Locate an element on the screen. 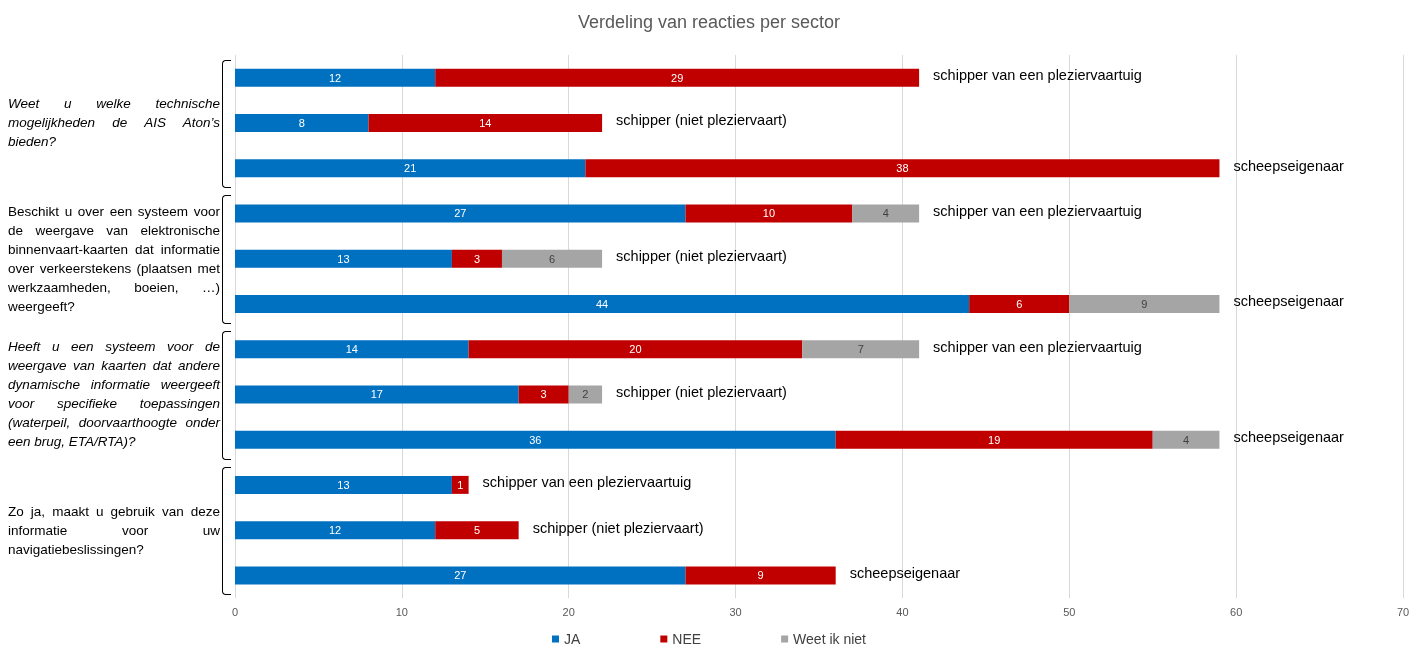 This screenshot has height=653, width=1418. data-label: 17 is located at coordinates (376, 394).